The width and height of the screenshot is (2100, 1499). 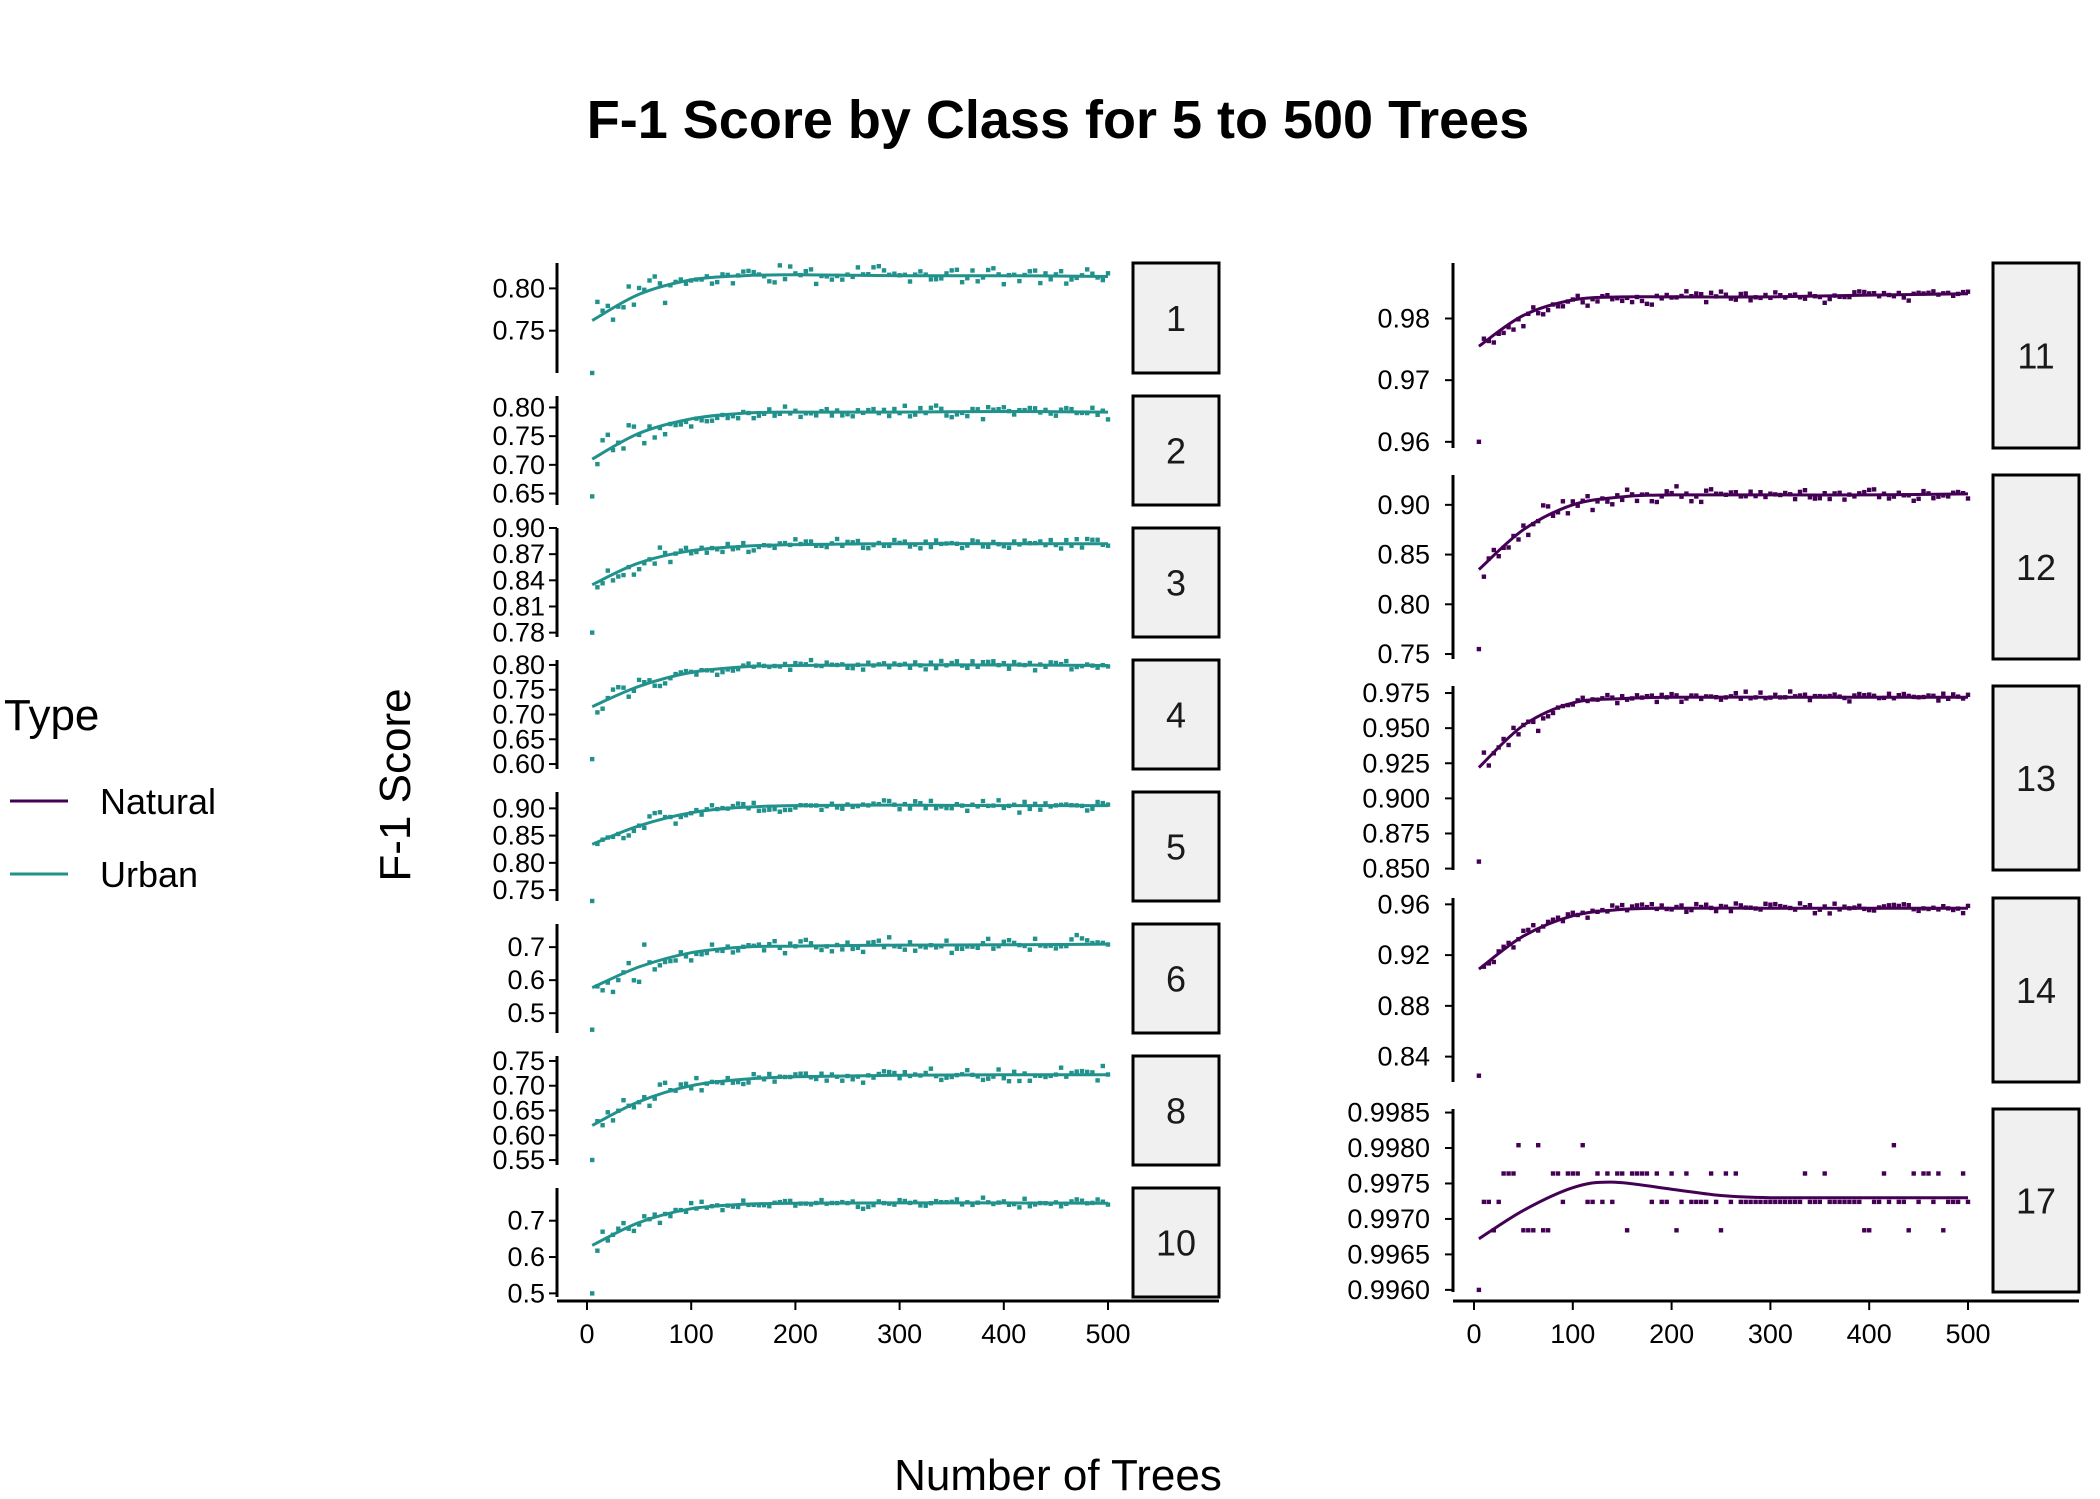 I want to click on y-tick-label: 0.9970, so click(x=1388, y=1219).